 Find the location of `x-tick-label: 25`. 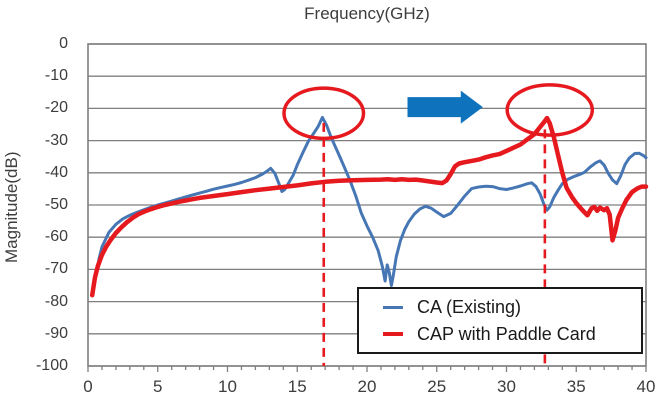

x-tick-label: 25 is located at coordinates (437, 386).